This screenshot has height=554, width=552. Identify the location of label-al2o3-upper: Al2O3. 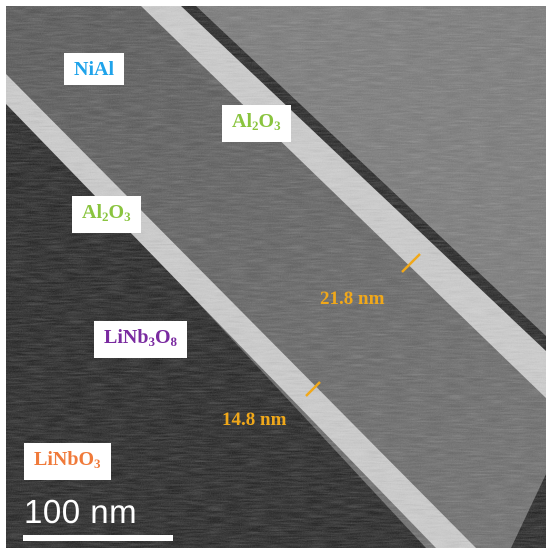
(256, 123).